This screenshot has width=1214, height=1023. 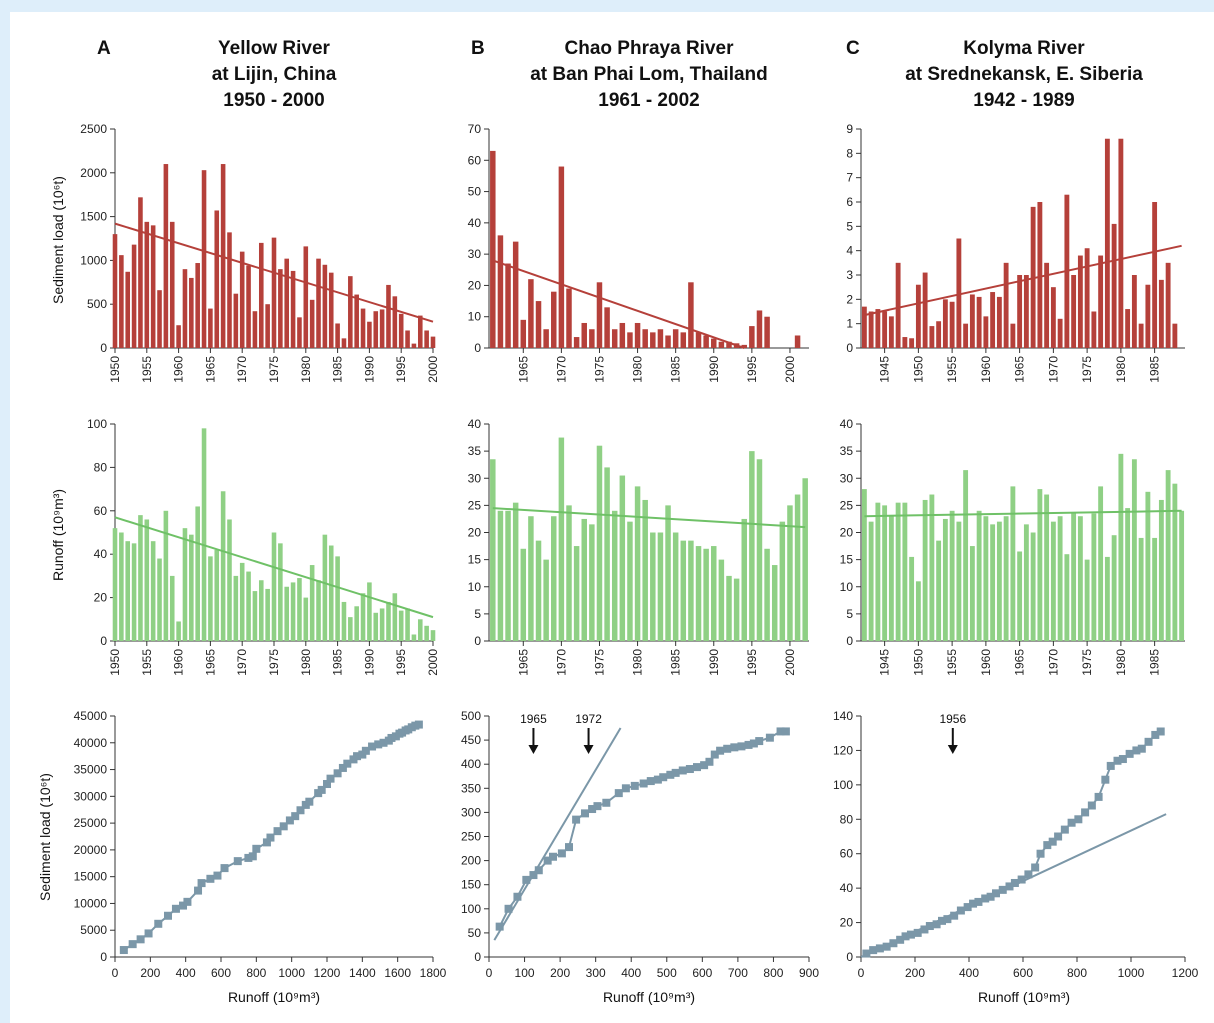 What do you see at coordinates (186, 973) in the screenshot?
I see `x-tick-label: 400` at bounding box center [186, 973].